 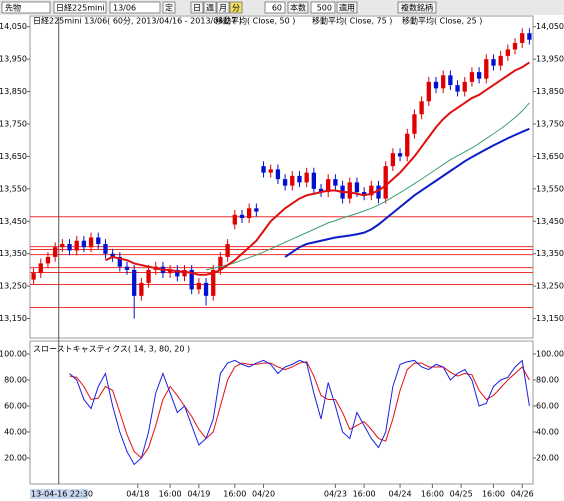 I want to click on y-tick-label: 100.00, so click(x=550, y=353).